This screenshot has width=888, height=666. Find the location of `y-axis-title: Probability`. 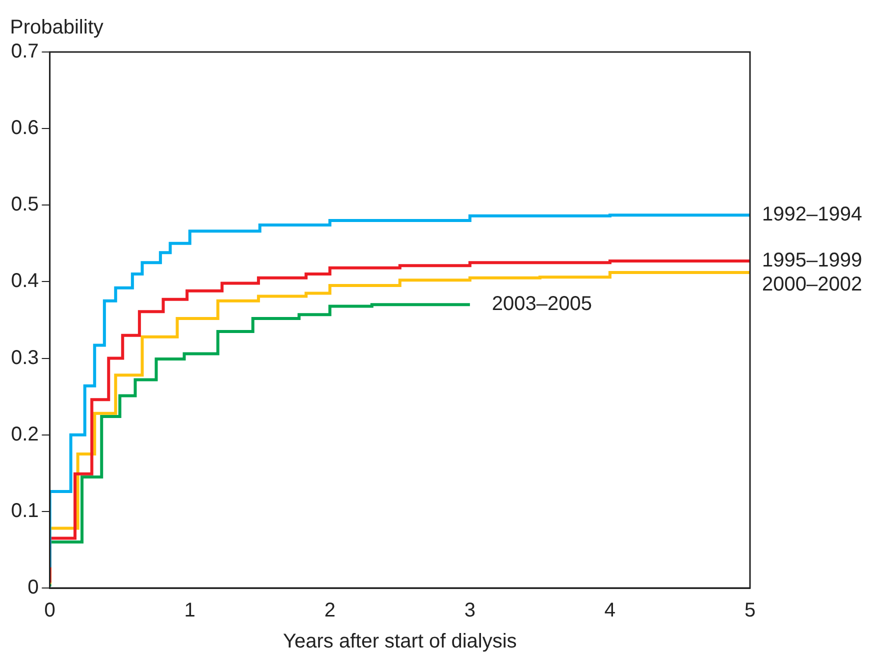

y-axis-title: Probability is located at coordinates (57, 27).